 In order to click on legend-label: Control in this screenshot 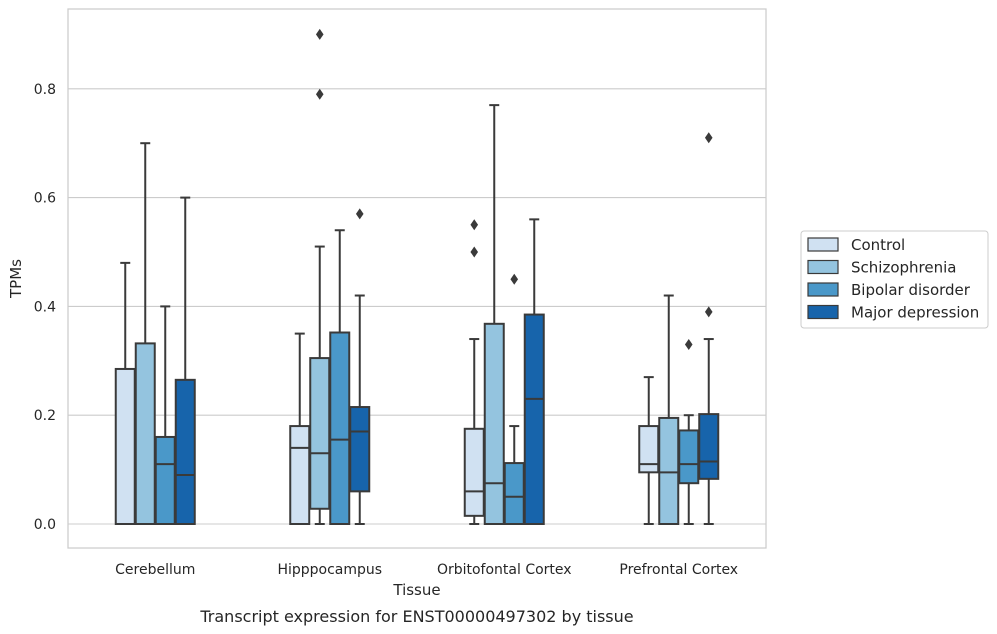, I will do `click(878, 245)`.